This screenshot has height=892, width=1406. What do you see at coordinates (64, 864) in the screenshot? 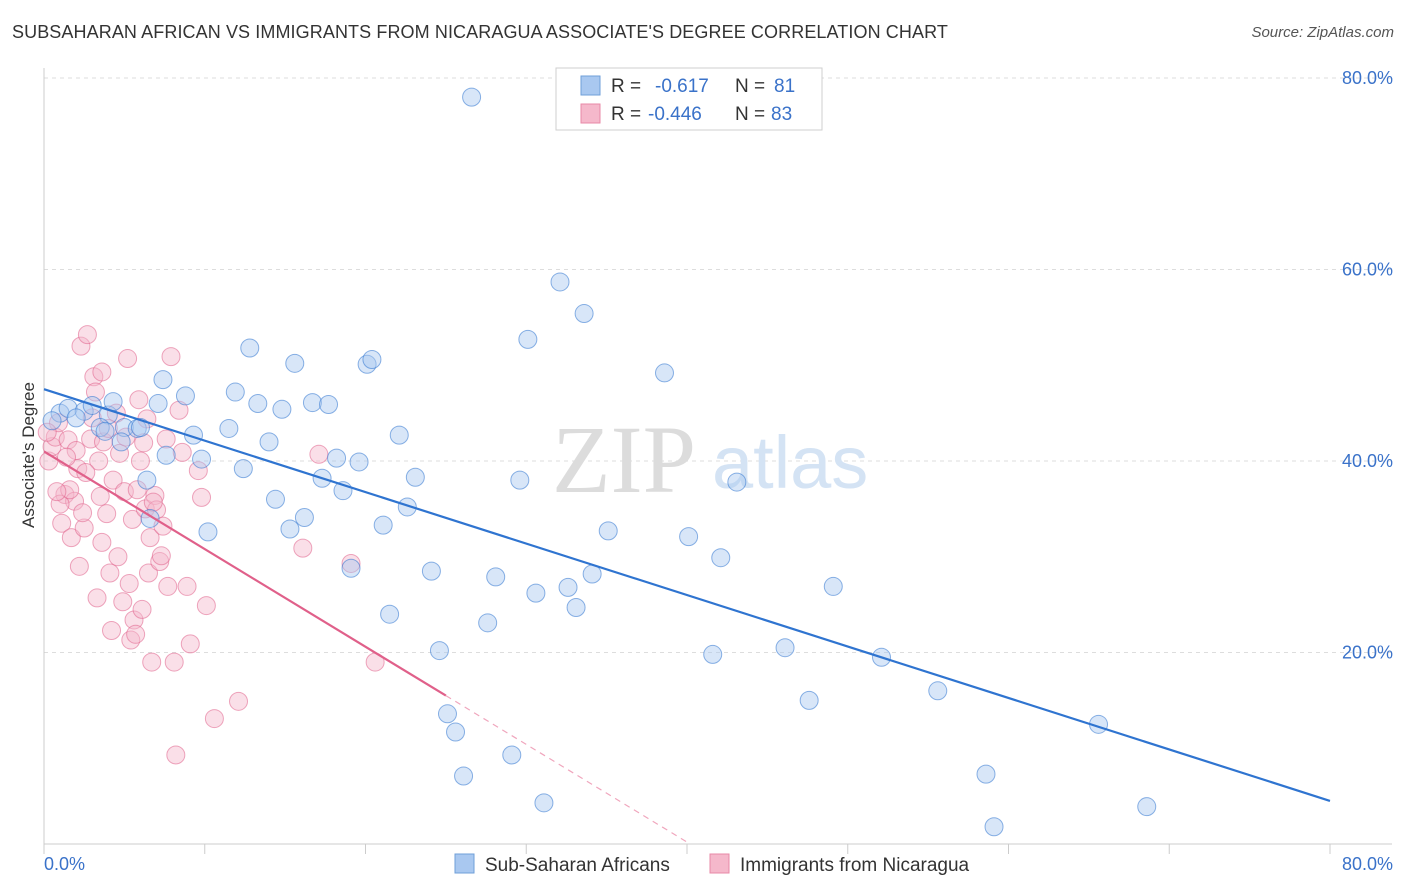
I see `x-tick-label-0: 0.0%` at bounding box center [64, 864].